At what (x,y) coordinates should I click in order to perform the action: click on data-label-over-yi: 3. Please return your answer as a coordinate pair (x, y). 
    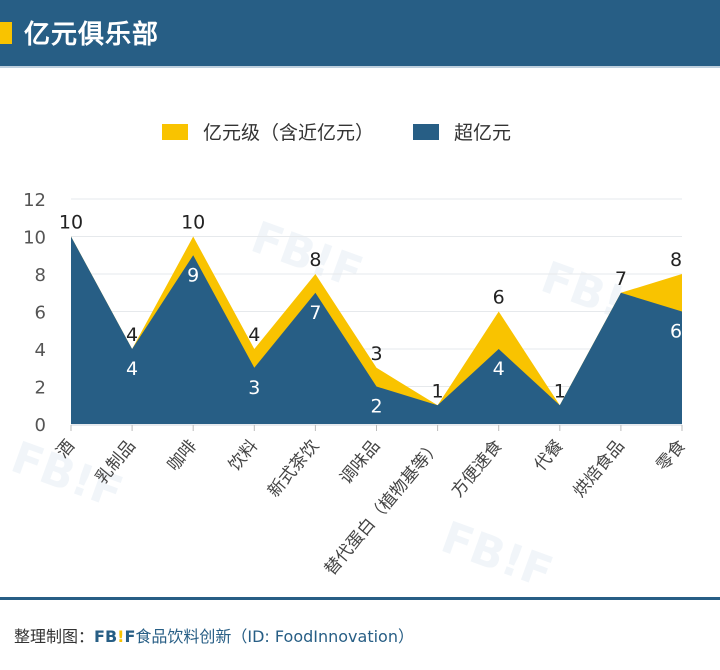
    Looking at the image, I should click on (254, 388).